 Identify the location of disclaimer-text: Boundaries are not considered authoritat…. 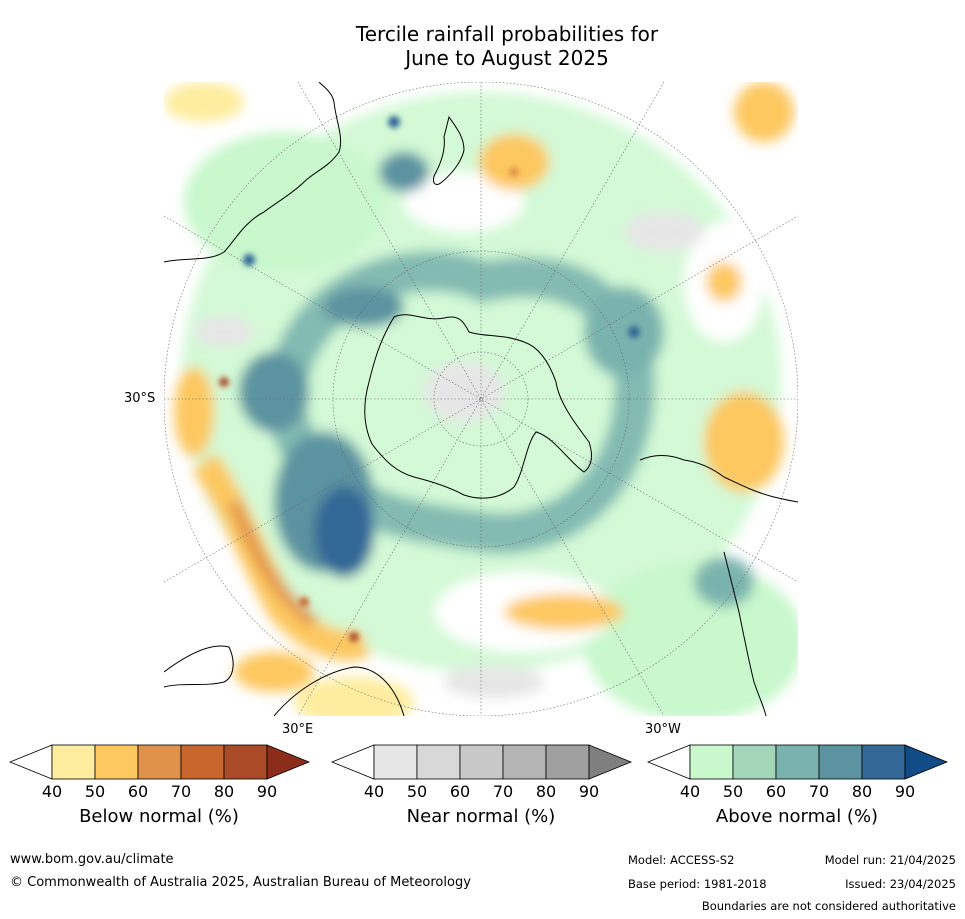
(828, 906).